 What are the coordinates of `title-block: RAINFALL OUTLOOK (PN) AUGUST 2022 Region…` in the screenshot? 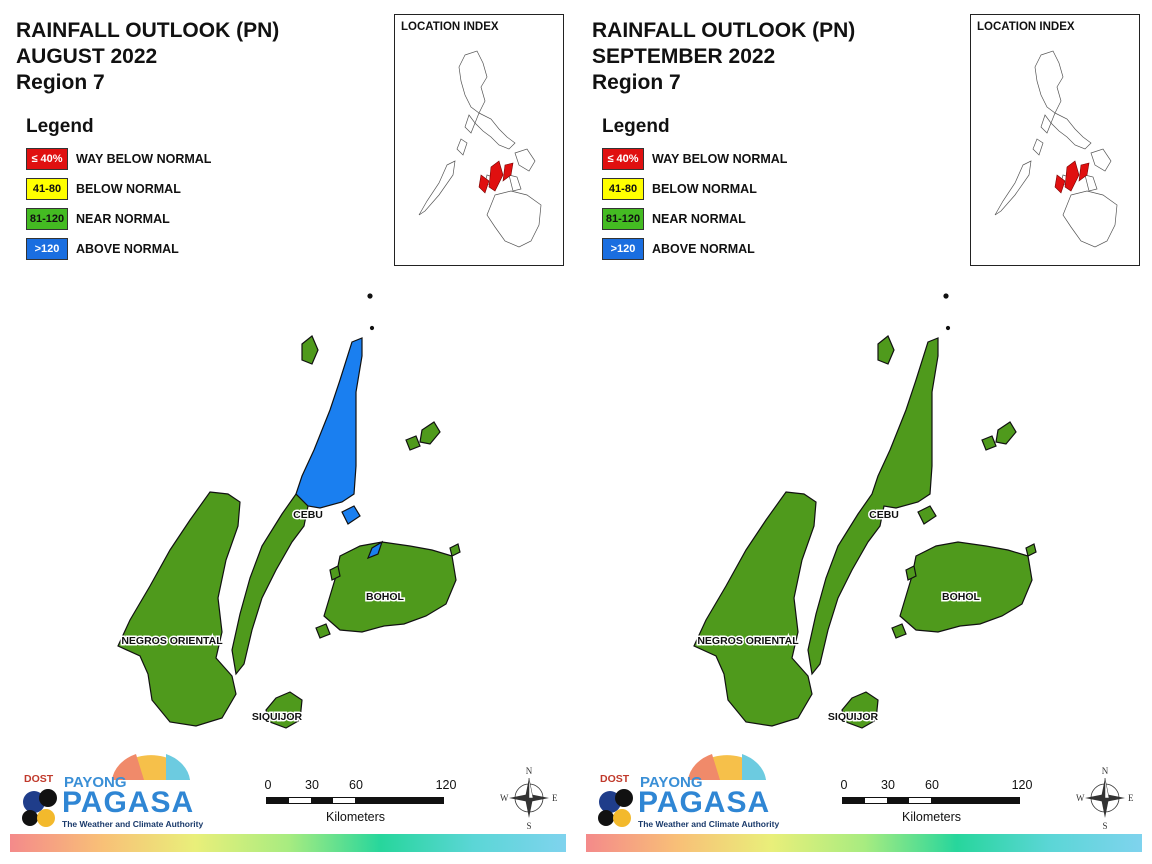 It's located at (147, 57).